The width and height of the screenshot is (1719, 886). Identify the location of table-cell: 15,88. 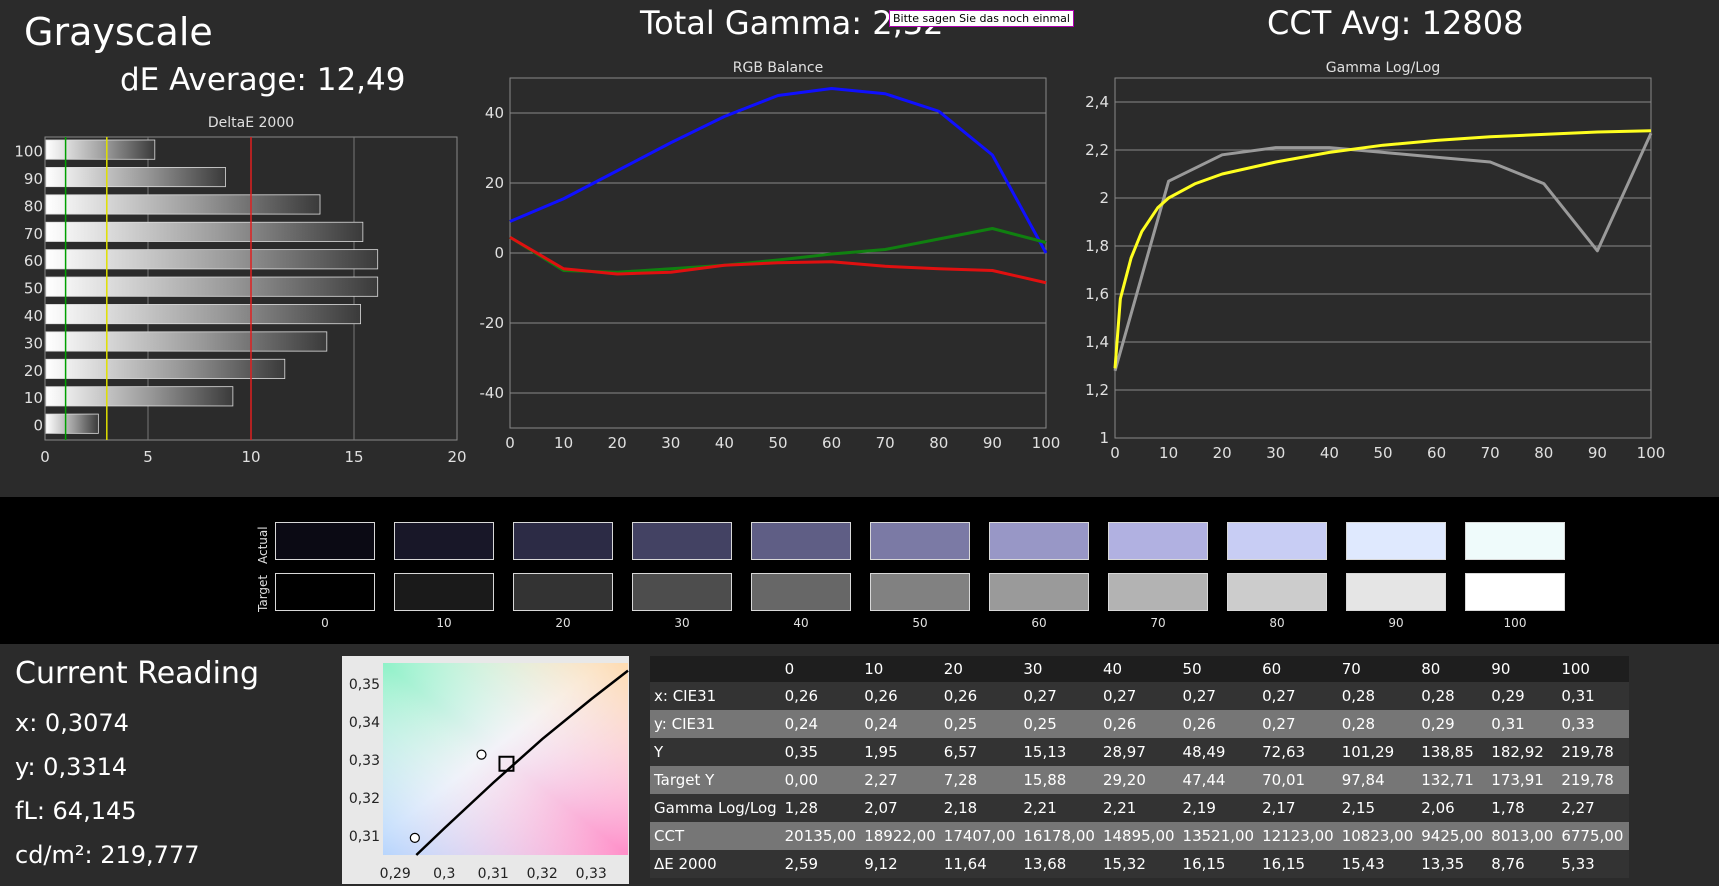
(1059, 780).